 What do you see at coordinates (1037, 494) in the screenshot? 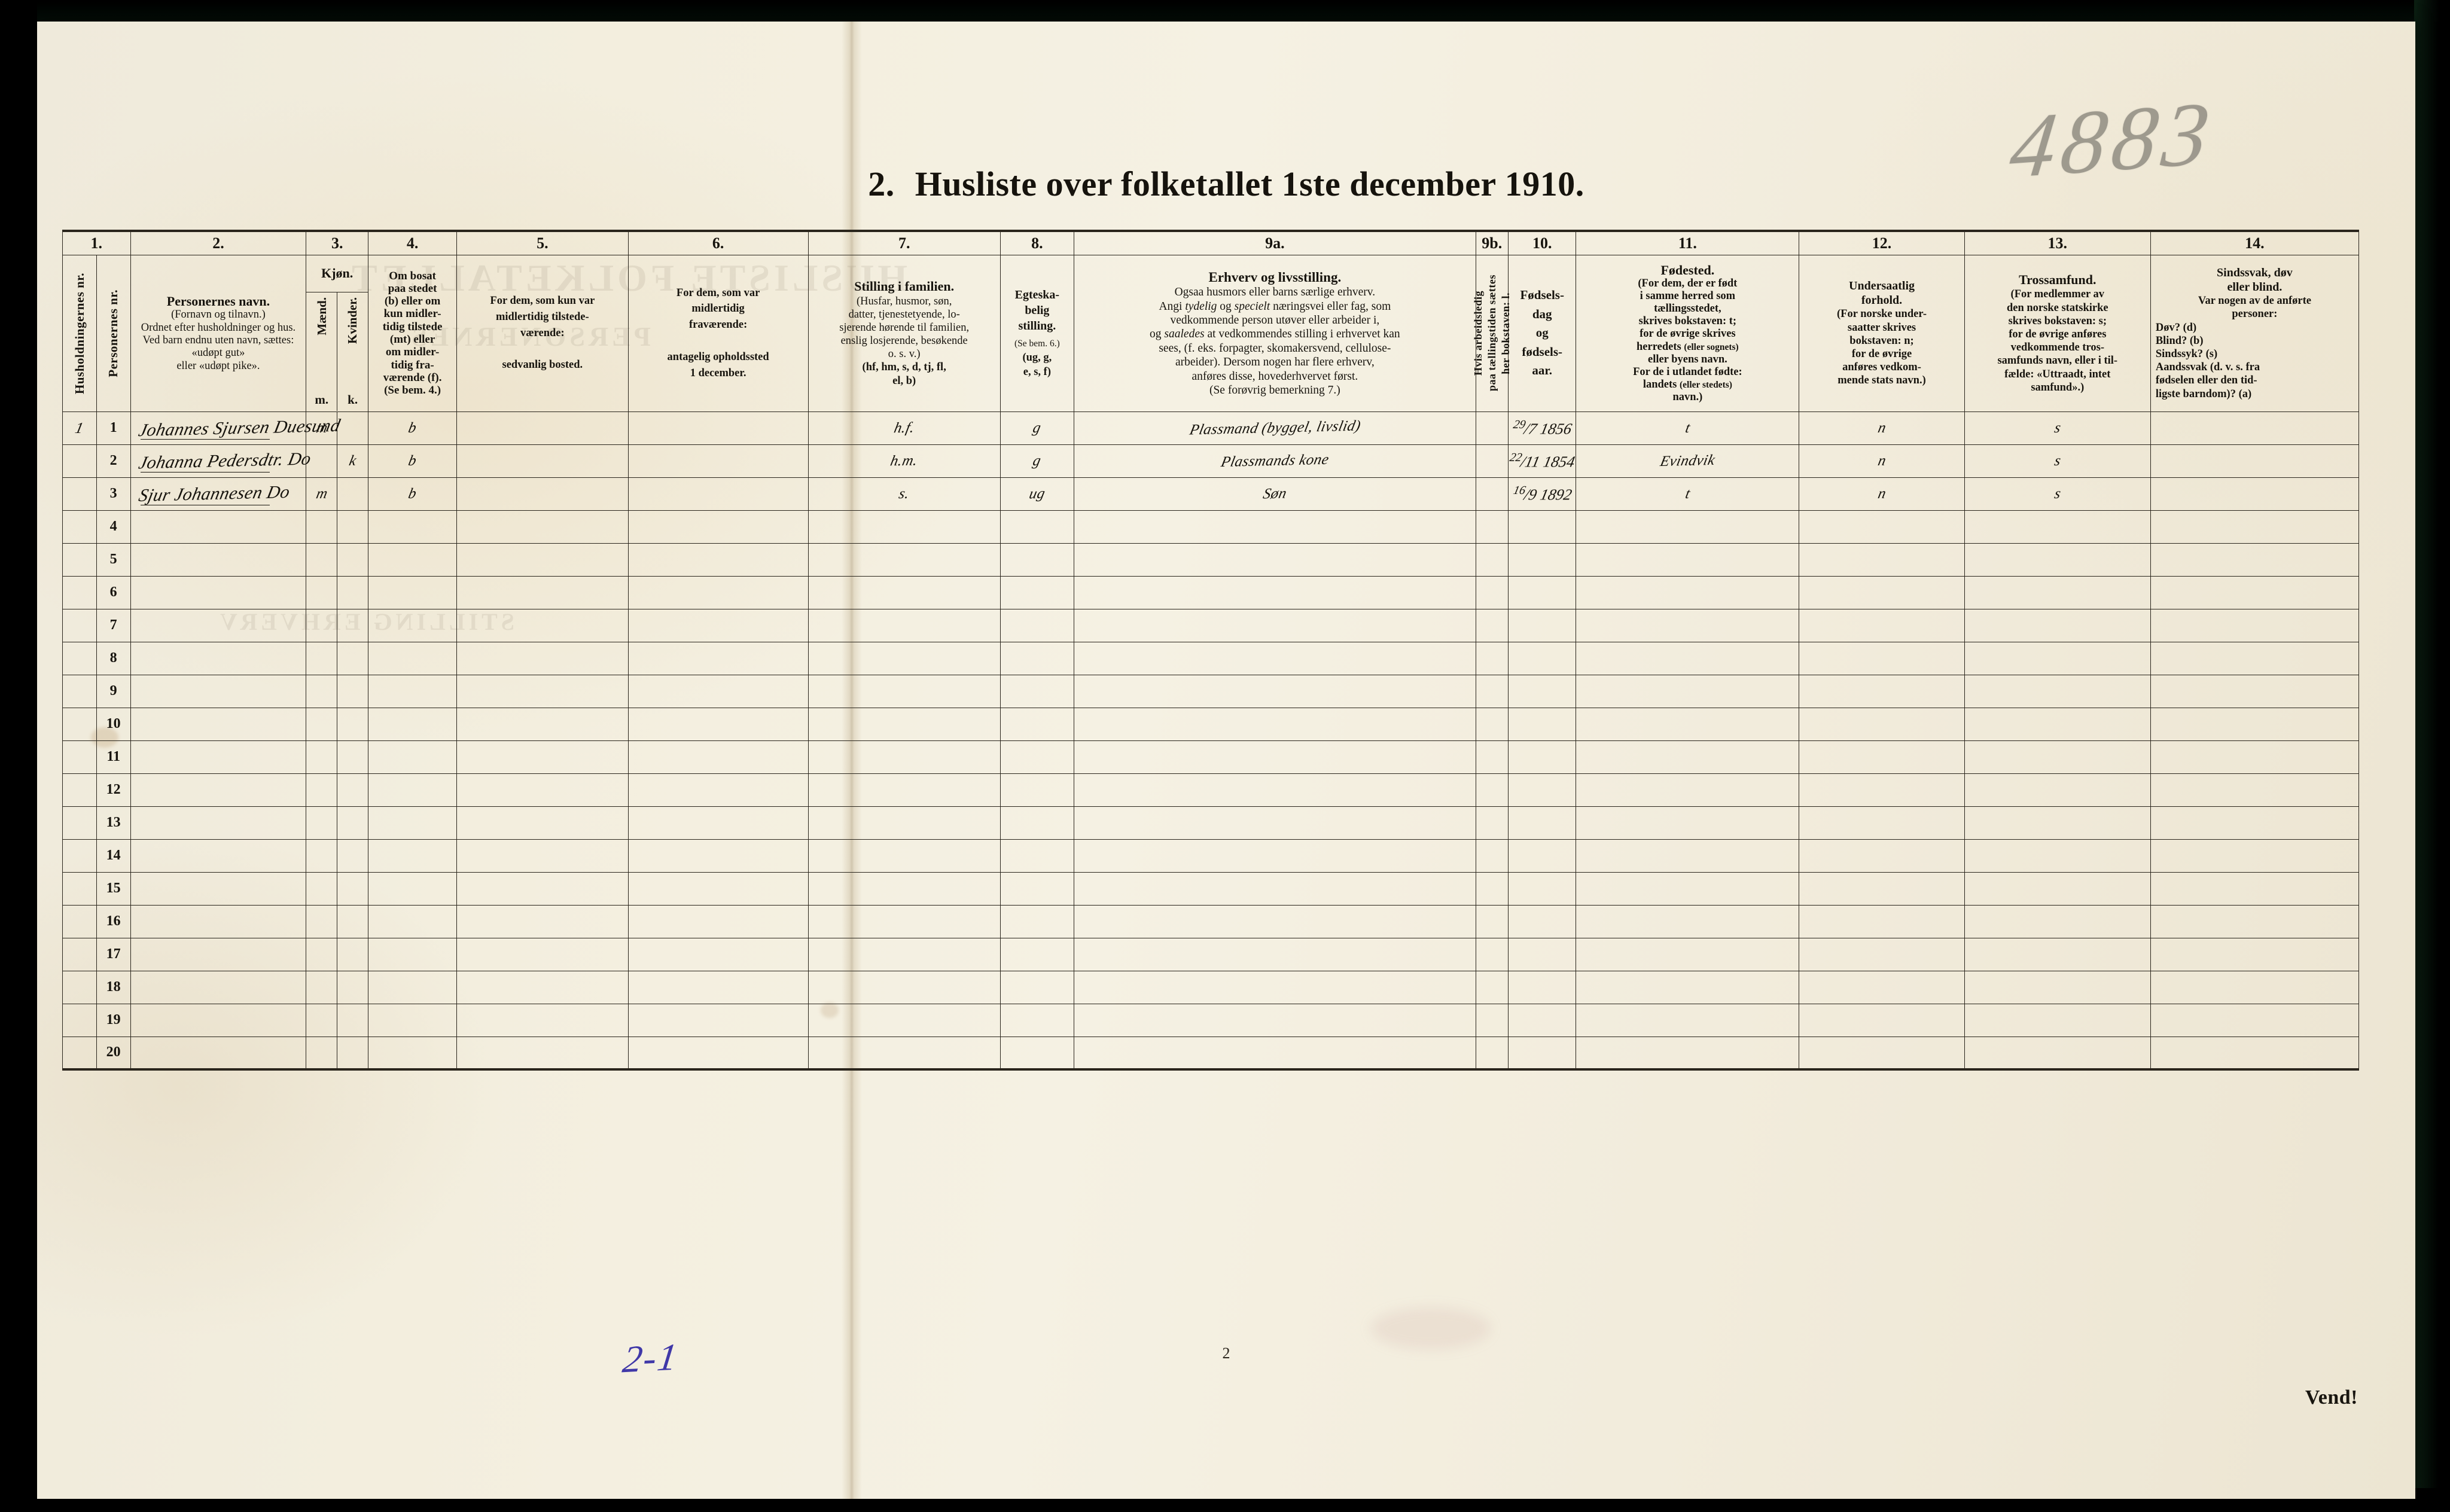
I see `cell-marital-status: ug` at bounding box center [1037, 494].